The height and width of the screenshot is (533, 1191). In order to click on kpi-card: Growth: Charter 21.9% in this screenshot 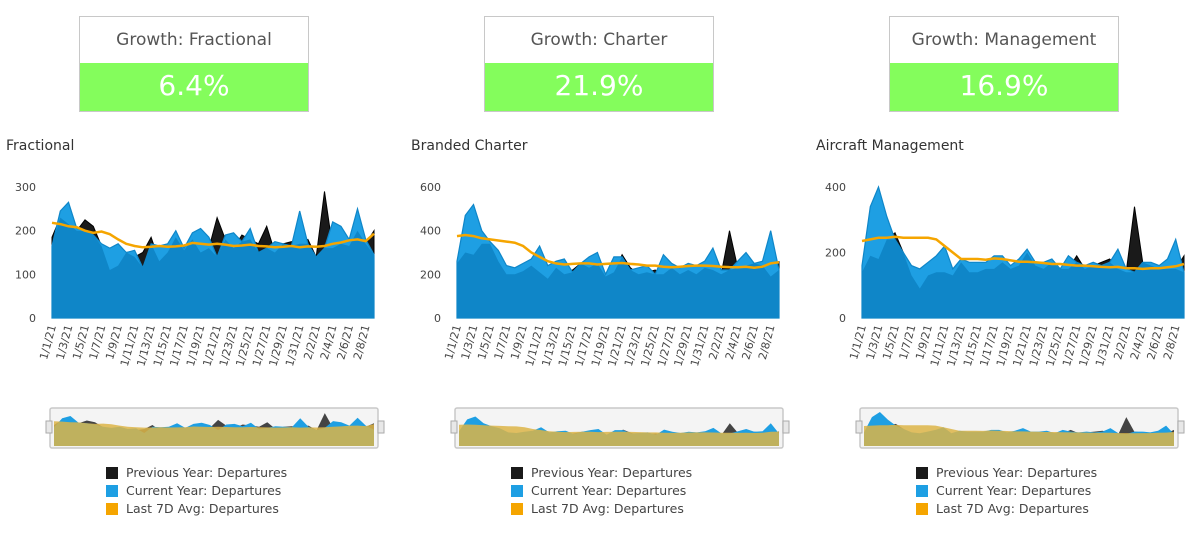, I will do `click(599, 64)`.